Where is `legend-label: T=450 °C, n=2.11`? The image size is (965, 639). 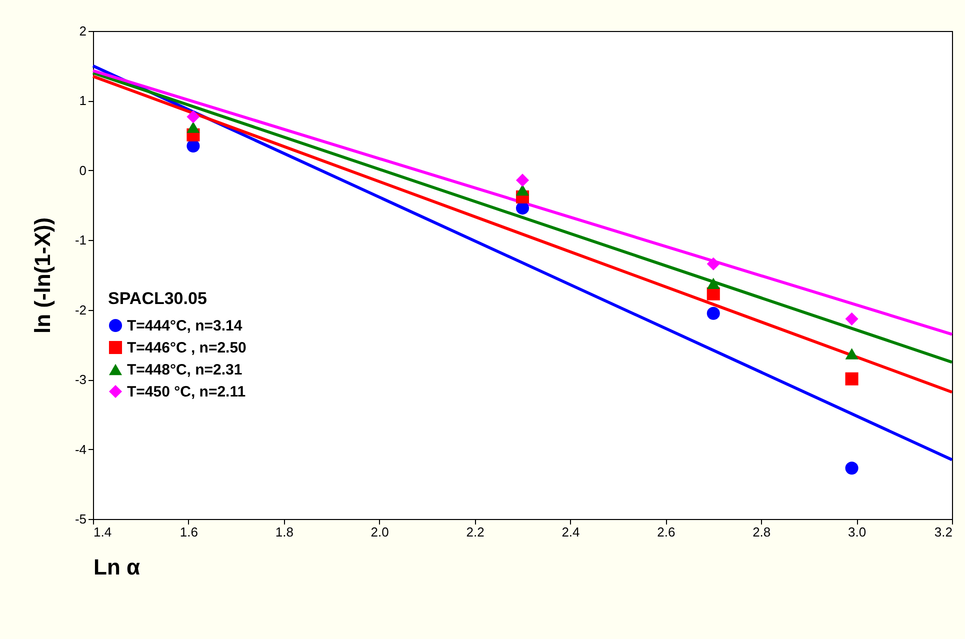
legend-label: T=450 °C, n=2.11 is located at coordinates (186, 392).